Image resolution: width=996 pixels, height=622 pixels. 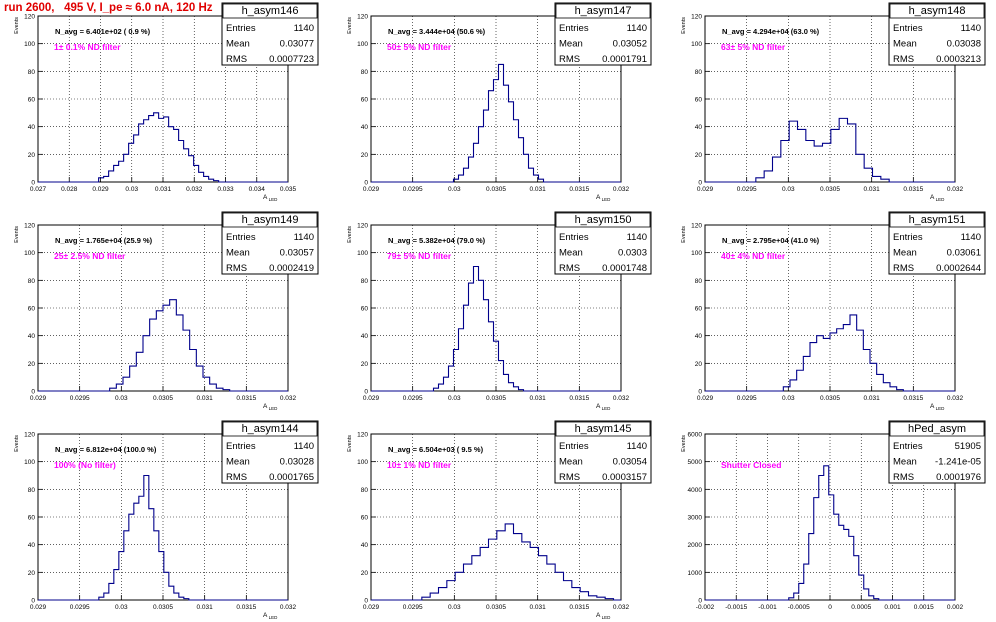 What do you see at coordinates (163, 345) in the screenshot?
I see `histogram-line-h_asym149` at bounding box center [163, 345].